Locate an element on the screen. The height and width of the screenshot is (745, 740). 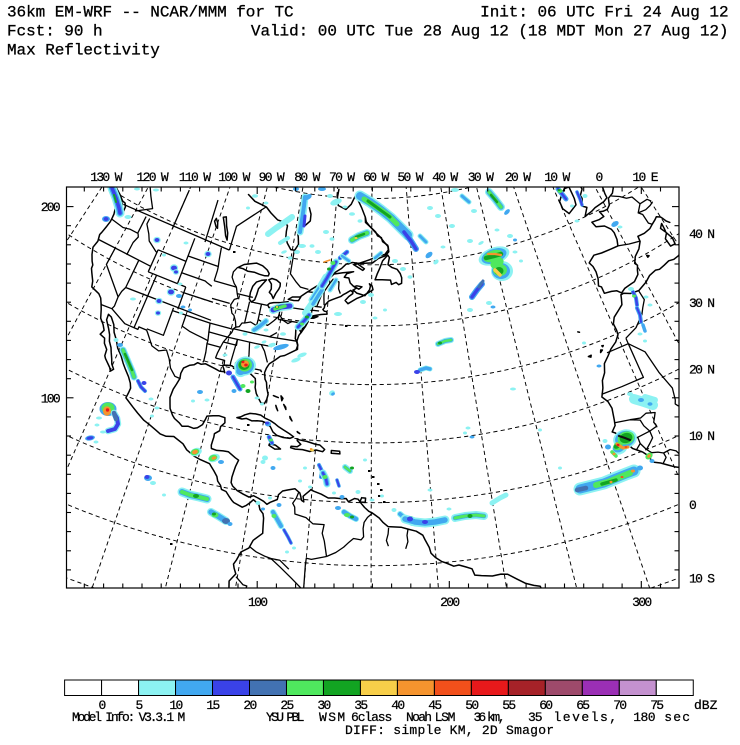
svg-text: 50 W is located at coordinates (410, 177).